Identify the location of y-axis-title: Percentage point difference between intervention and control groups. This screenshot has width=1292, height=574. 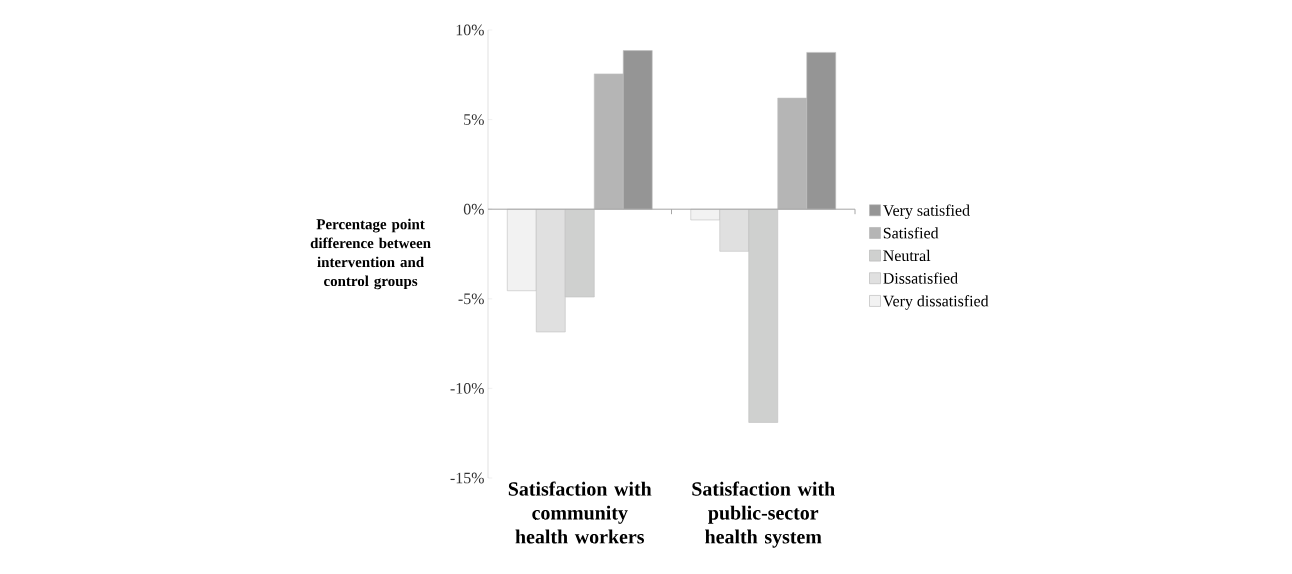
(370, 254).